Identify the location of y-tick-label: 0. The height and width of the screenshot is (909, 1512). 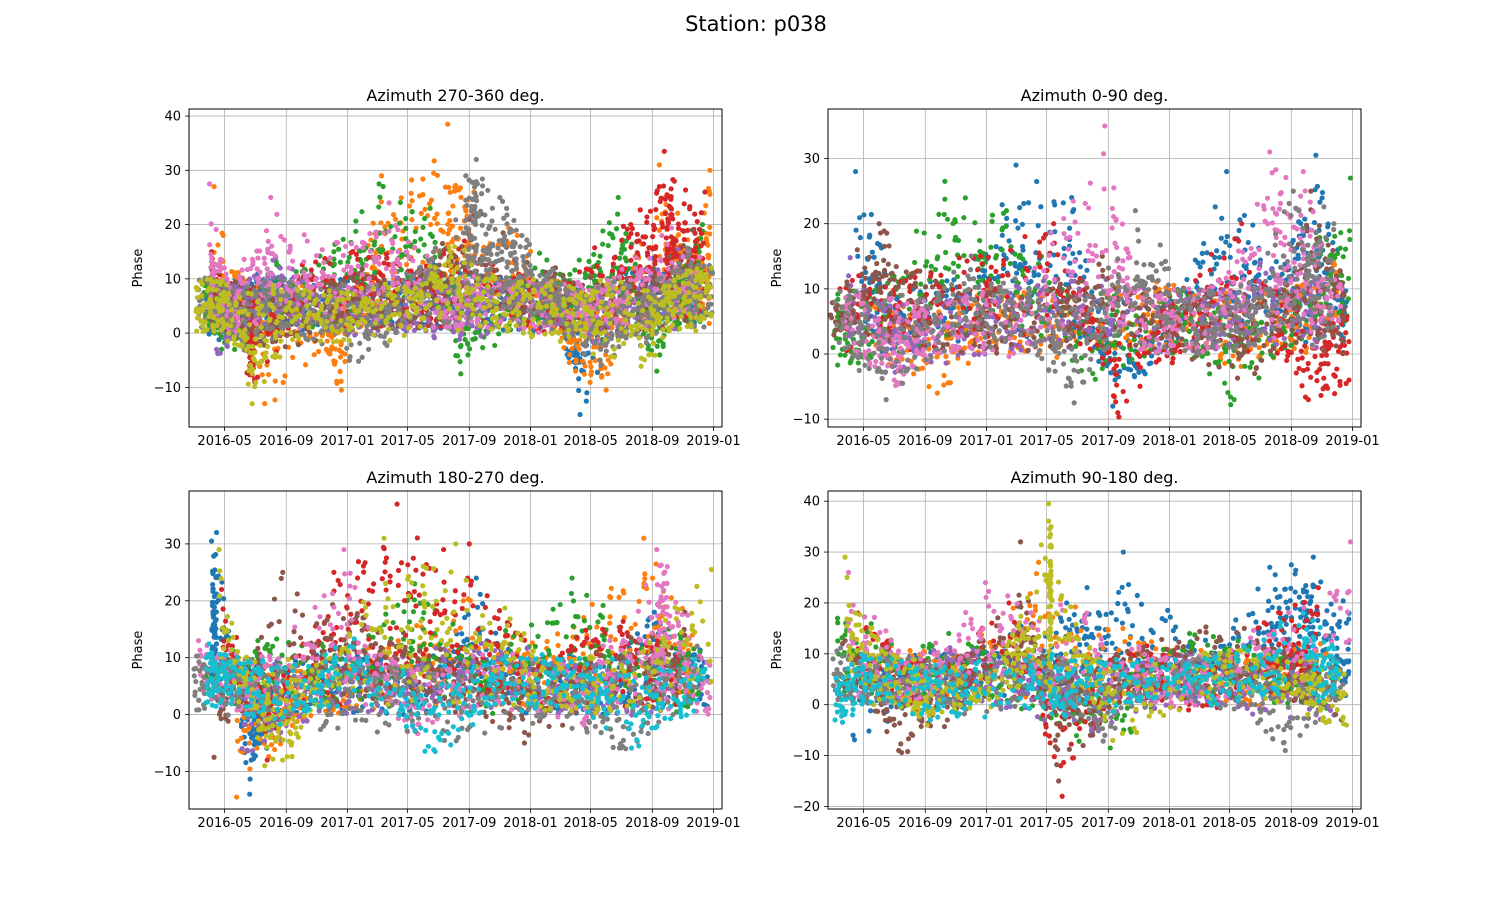
(177, 334).